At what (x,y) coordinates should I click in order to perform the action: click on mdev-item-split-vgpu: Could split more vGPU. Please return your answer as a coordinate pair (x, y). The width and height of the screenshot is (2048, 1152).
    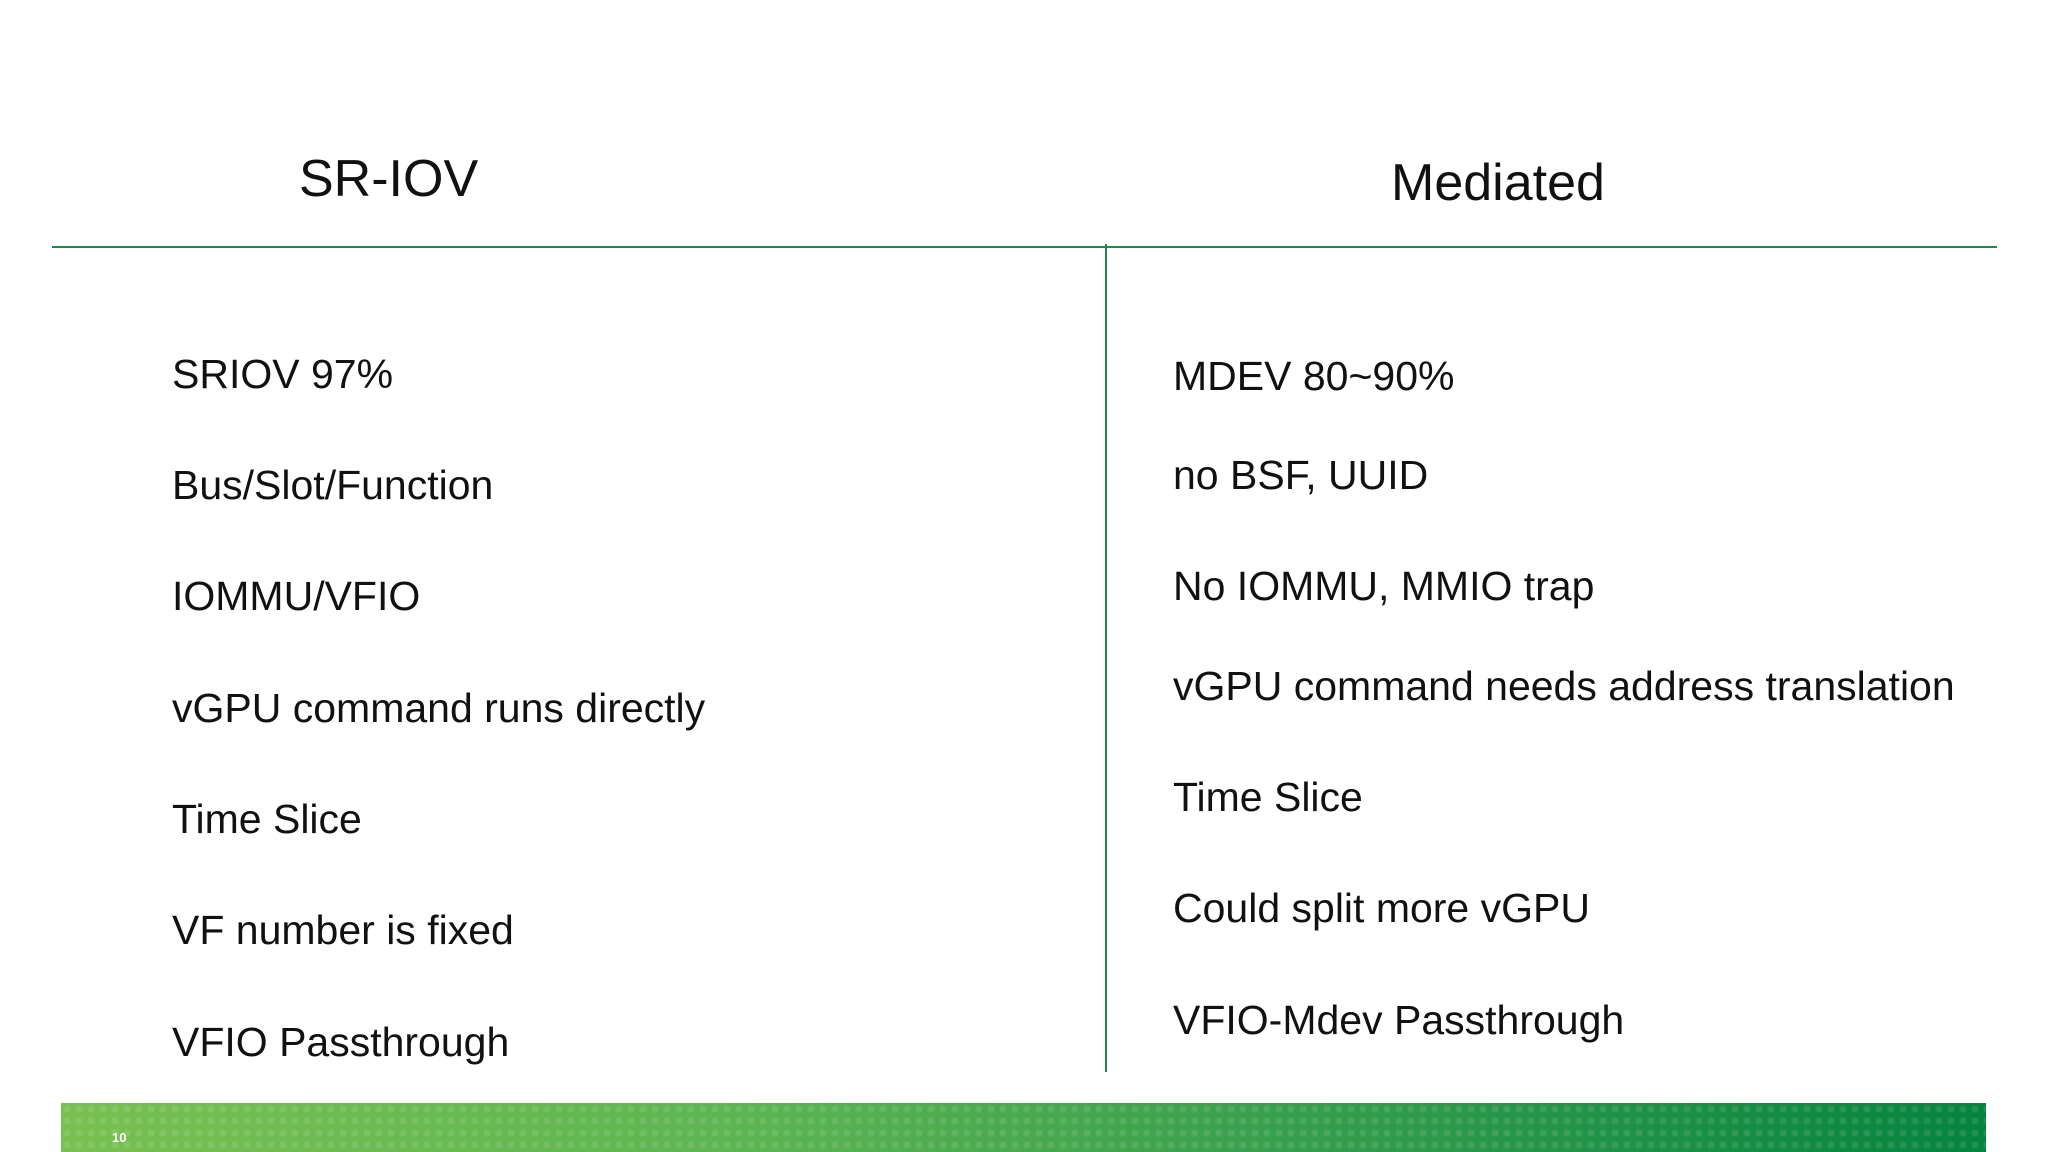
    Looking at the image, I should click on (1381, 908).